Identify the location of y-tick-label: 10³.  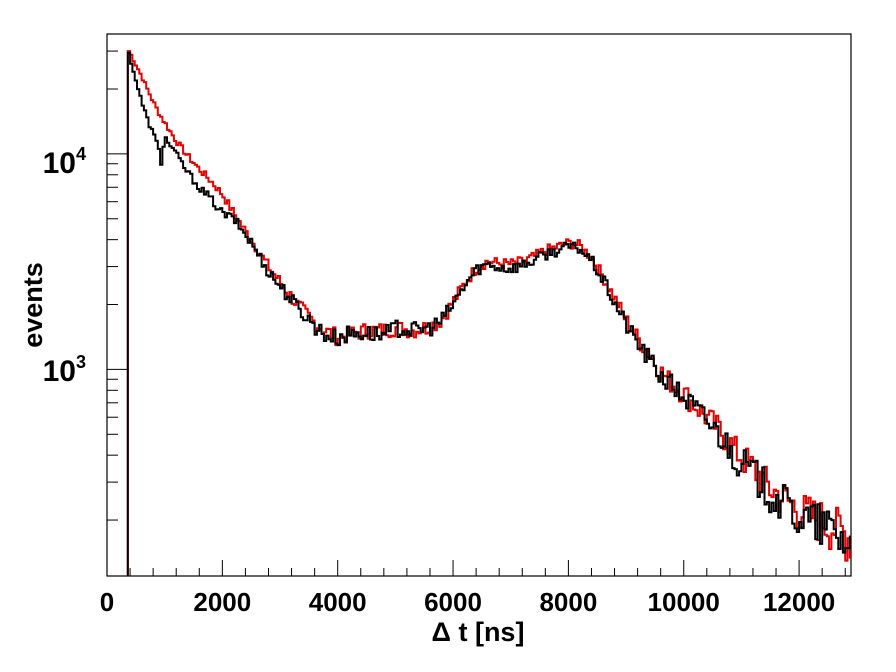
(64, 370).